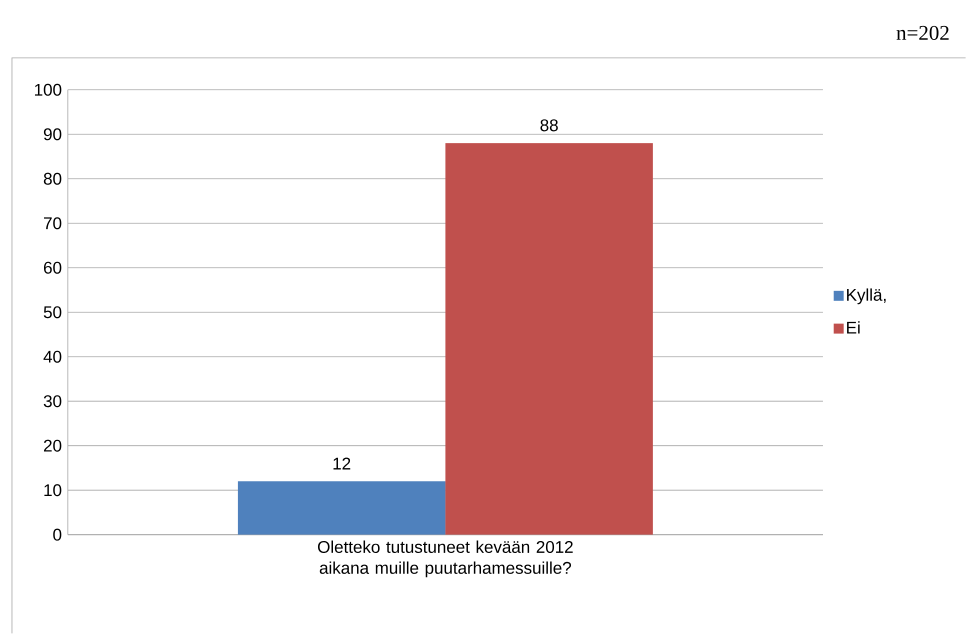 Image resolution: width=966 pixels, height=634 pixels. Describe the element at coordinates (53, 223) in the screenshot. I see `y-tick-label: 70` at that location.